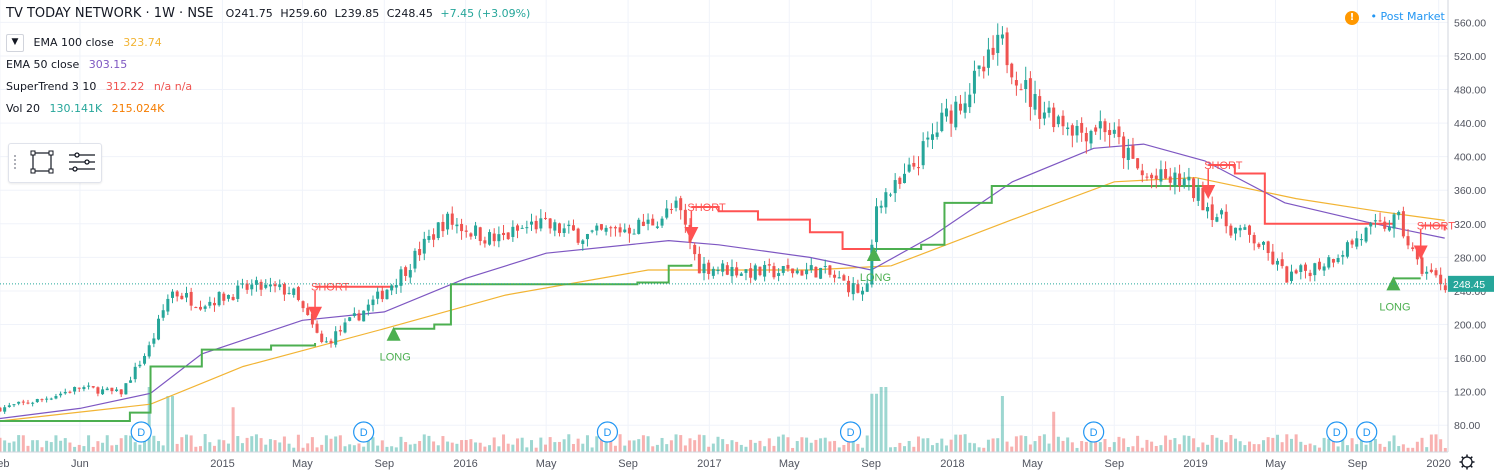  I want to click on gear-icon, so click(1467, 462).